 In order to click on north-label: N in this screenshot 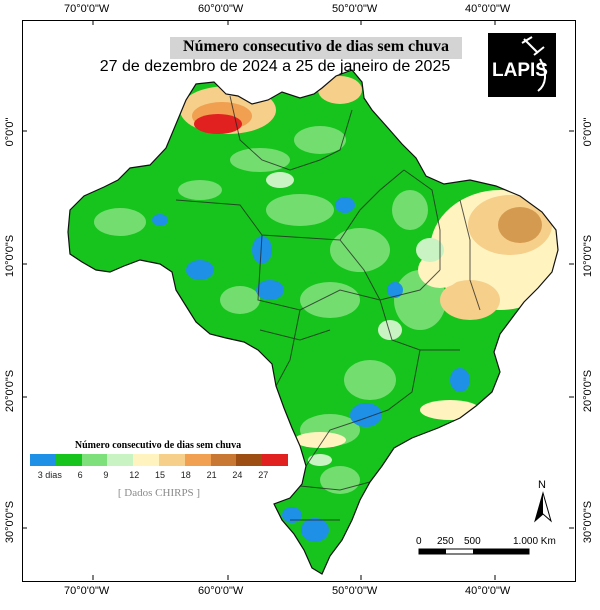, I will do `click(542, 485)`.